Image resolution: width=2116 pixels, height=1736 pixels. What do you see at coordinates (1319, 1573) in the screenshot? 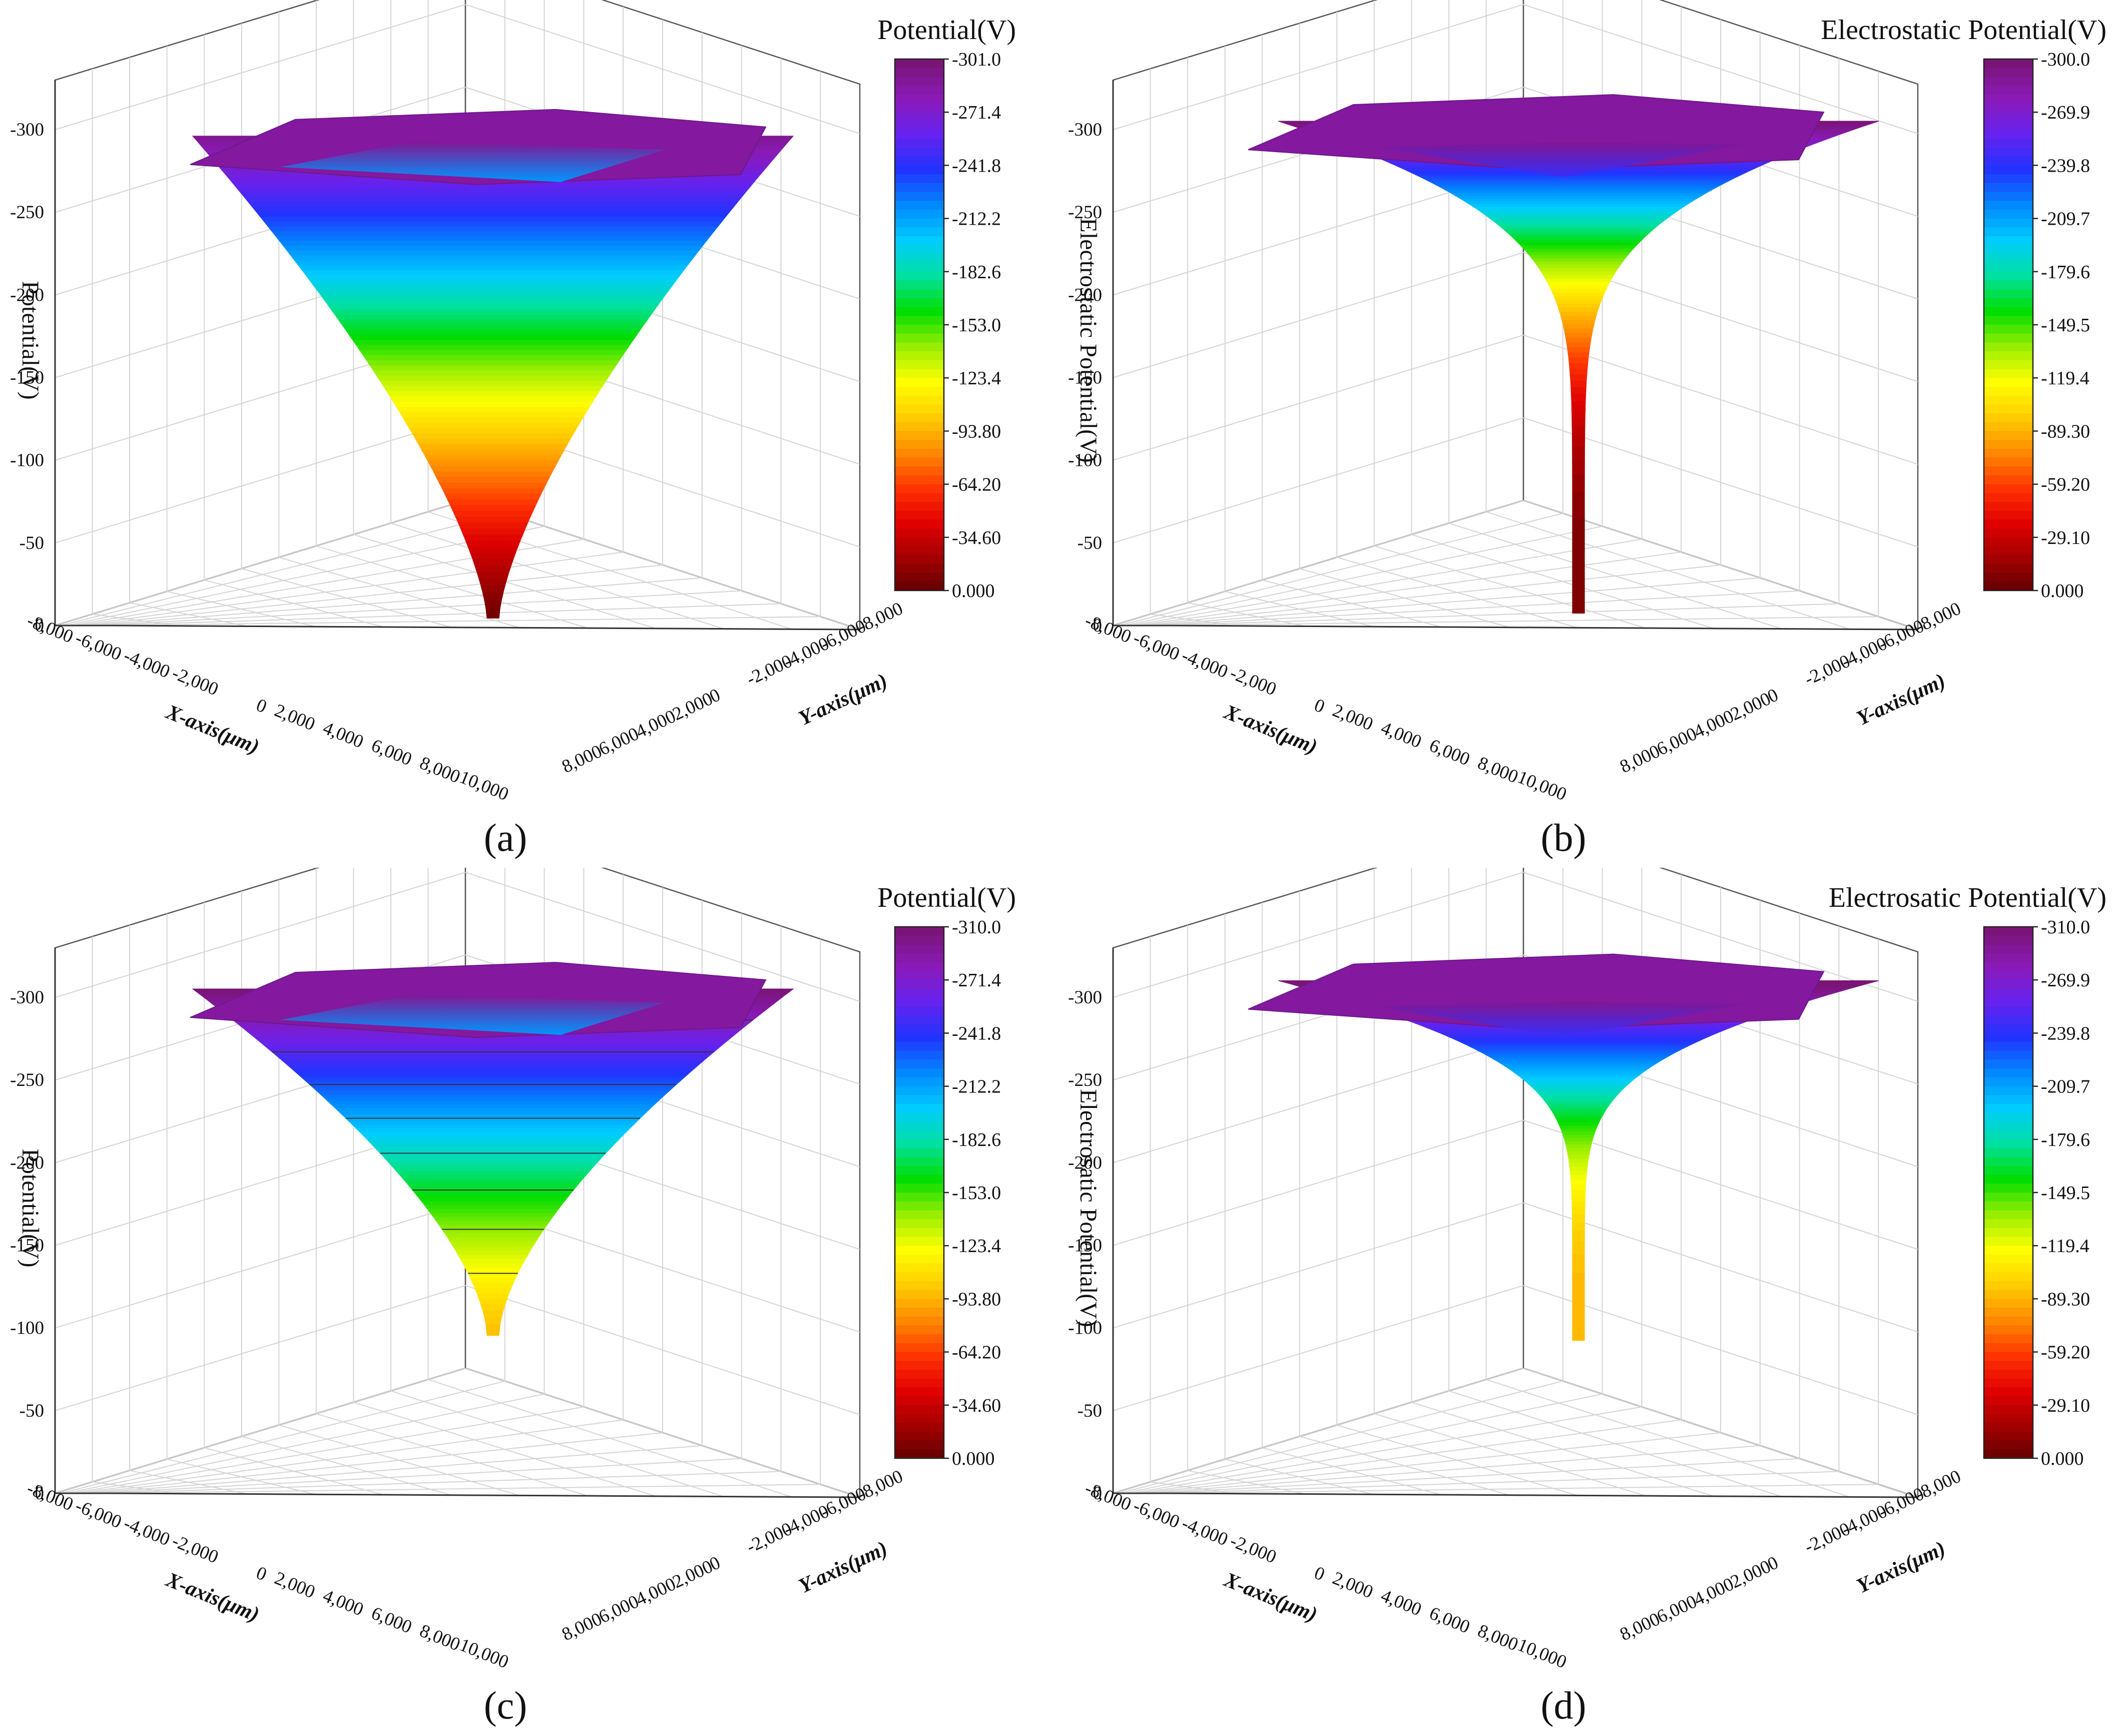
I see `x-tick-label: 0` at bounding box center [1319, 1573].